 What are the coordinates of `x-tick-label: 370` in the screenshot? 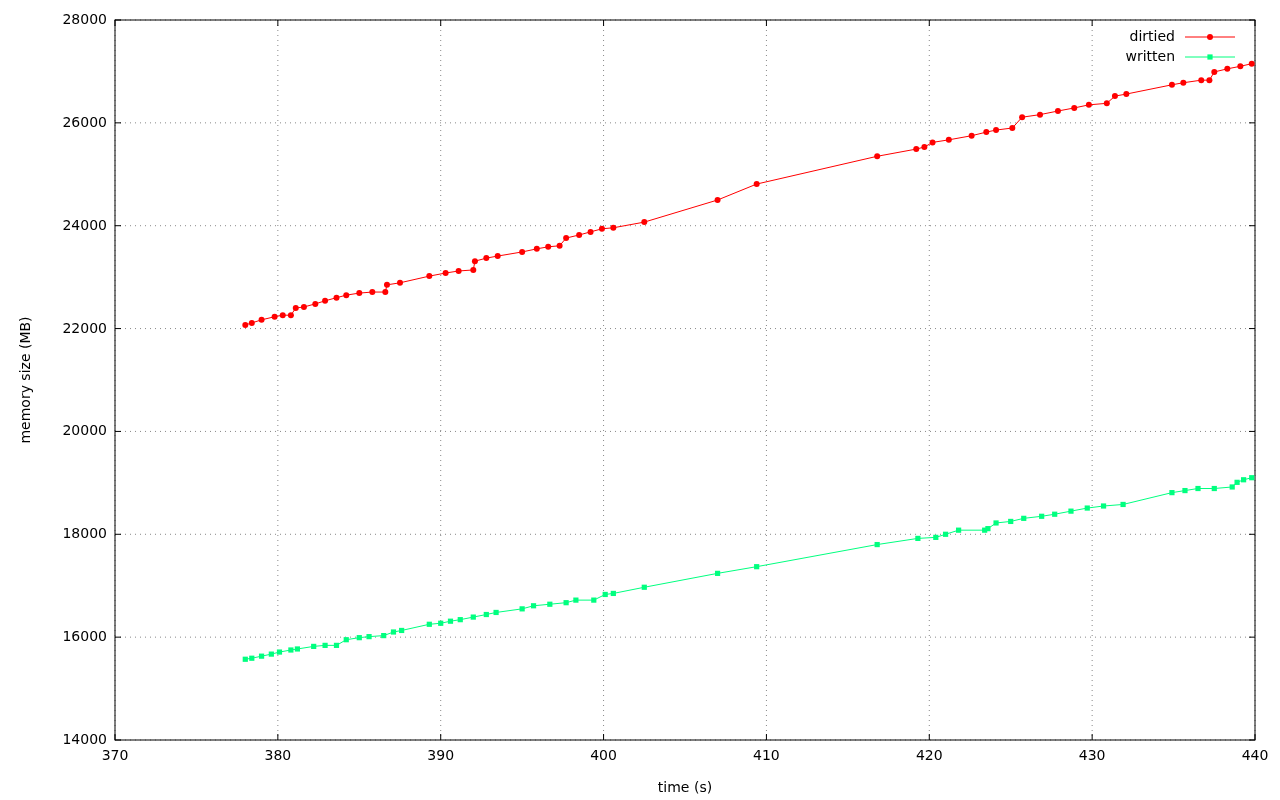 It's located at (115, 755).